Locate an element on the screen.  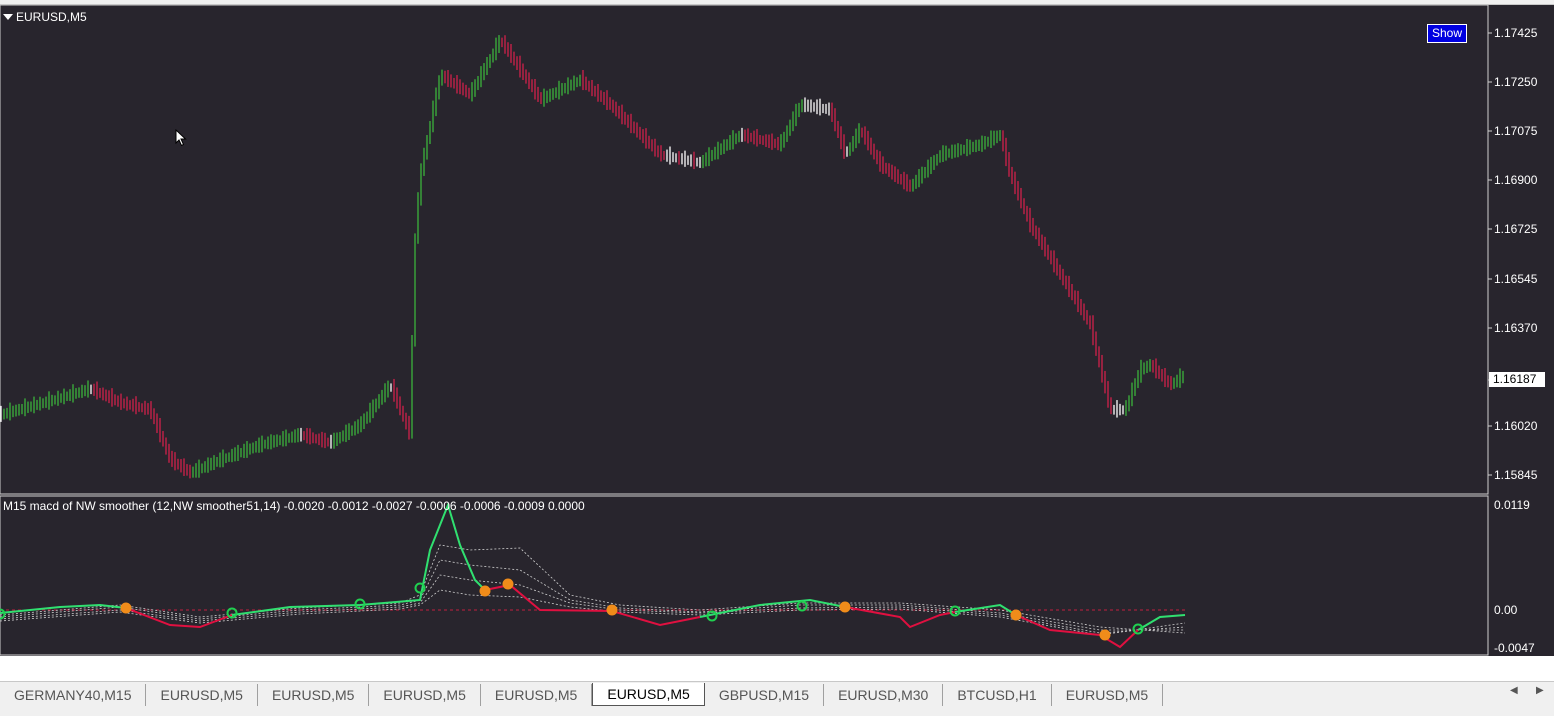
price-axis-label: 1.16370 is located at coordinates (1516, 328).